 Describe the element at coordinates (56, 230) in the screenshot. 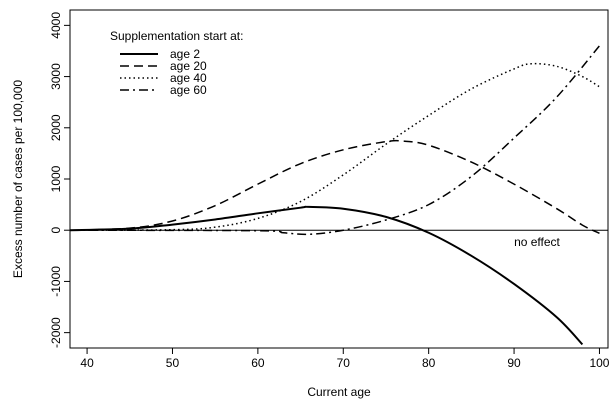

I see `y-tick-label: 0` at that location.